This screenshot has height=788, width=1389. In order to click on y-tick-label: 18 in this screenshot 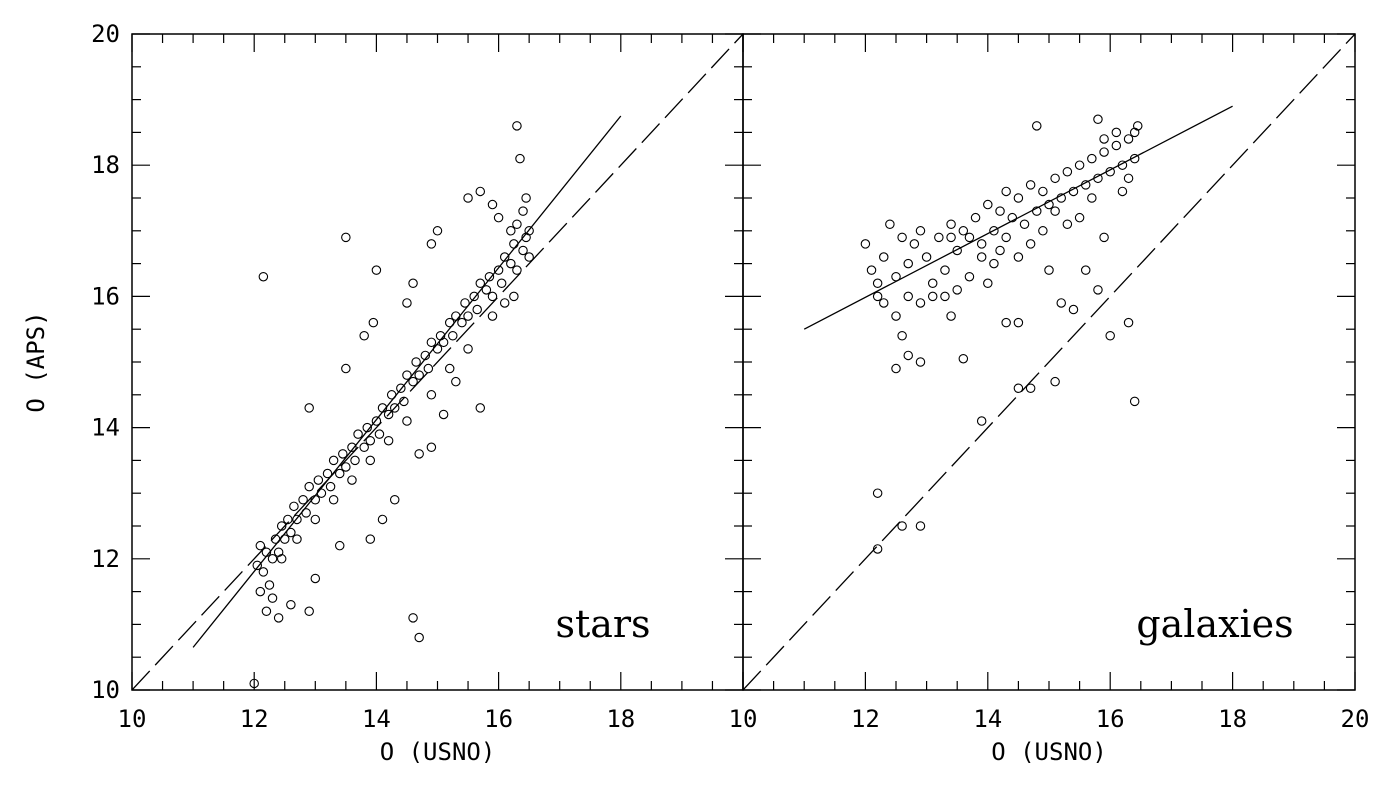, I will do `click(105, 165)`.